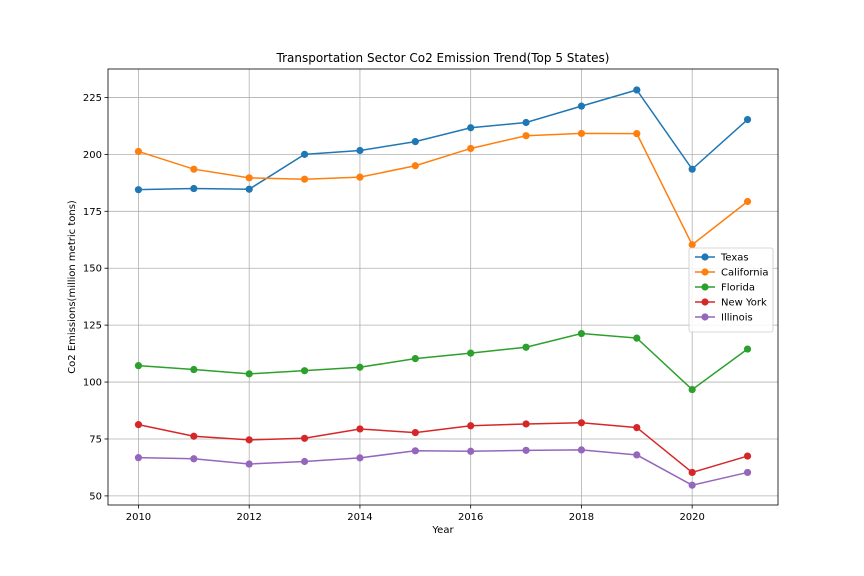  Describe the element at coordinates (722, 258) in the screenshot. I see `legend-item-texas: Texas` at that location.